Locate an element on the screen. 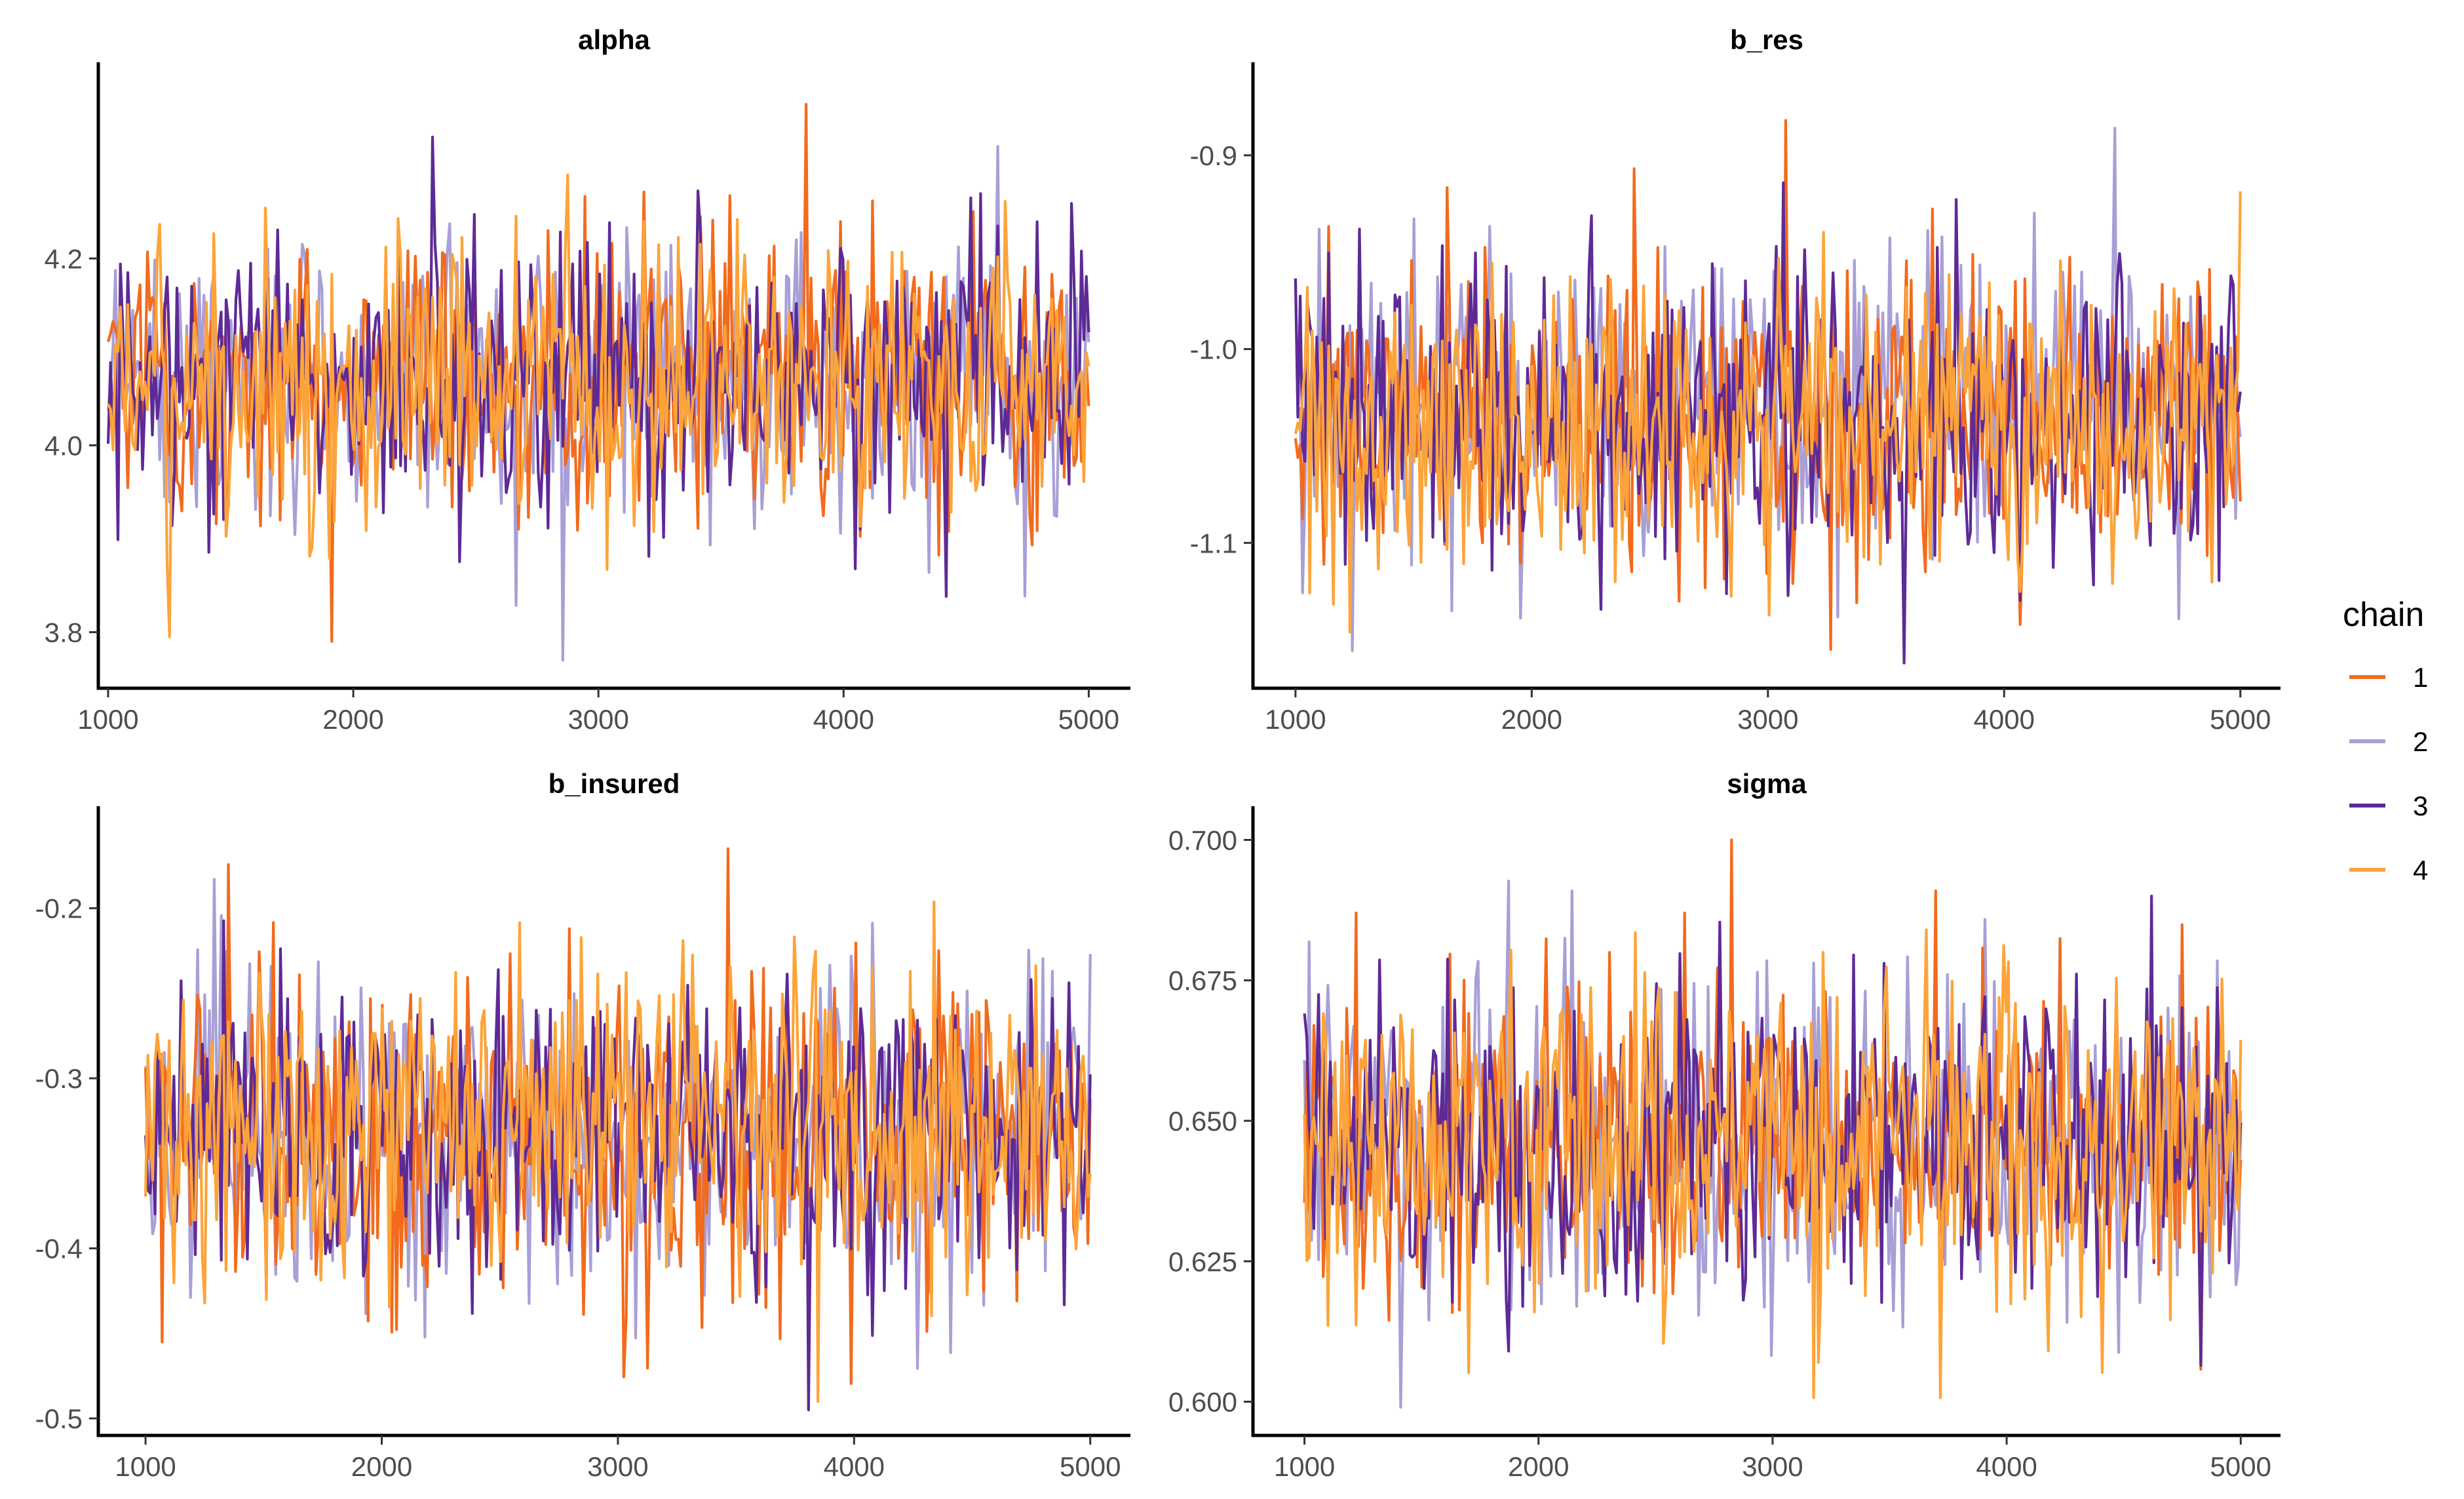 The width and height of the screenshot is (2464, 1499). y-tick-label: -0.3 is located at coordinates (59, 1078).